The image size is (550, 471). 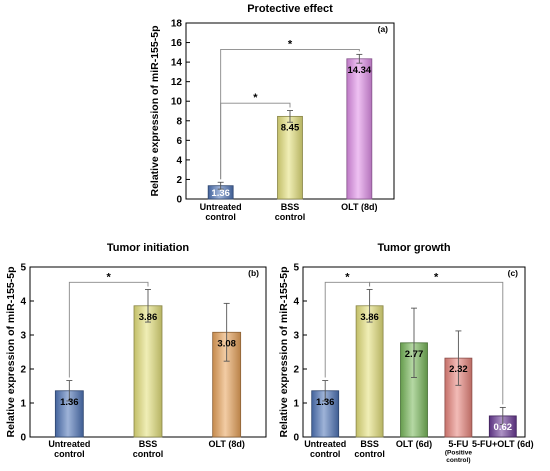 I want to click on data-label: 2.32, so click(x=458, y=369).